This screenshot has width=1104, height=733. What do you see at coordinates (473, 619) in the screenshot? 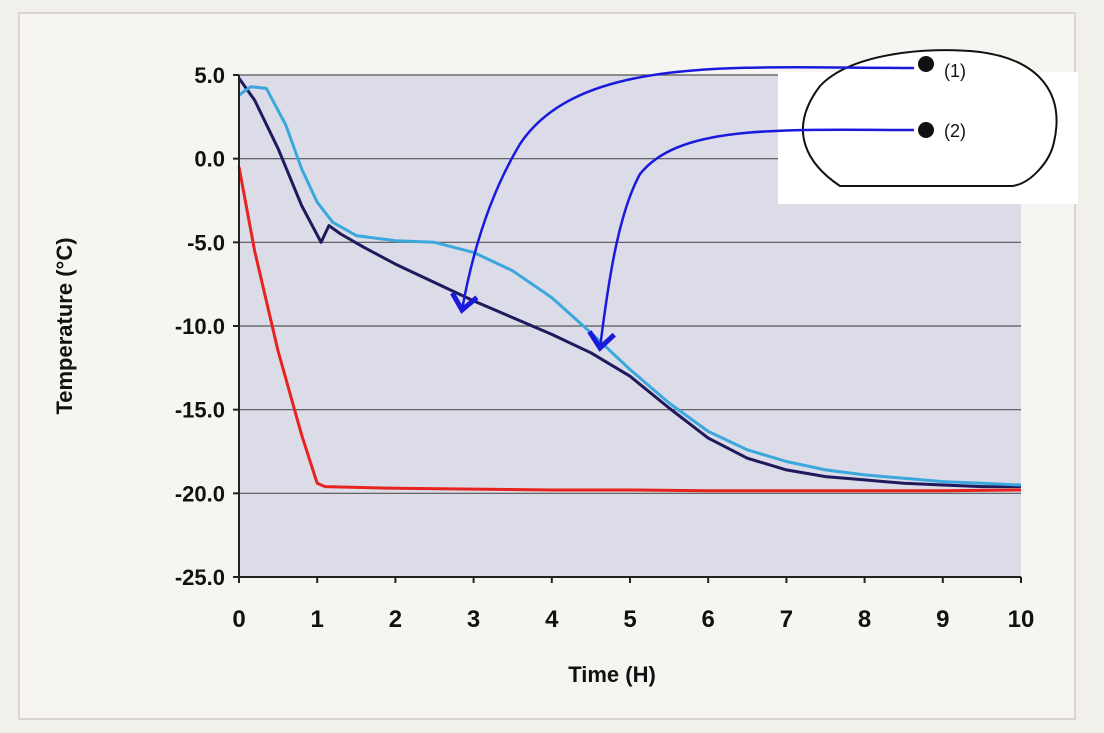
I see `x-tick-label-3: 3` at bounding box center [473, 619].